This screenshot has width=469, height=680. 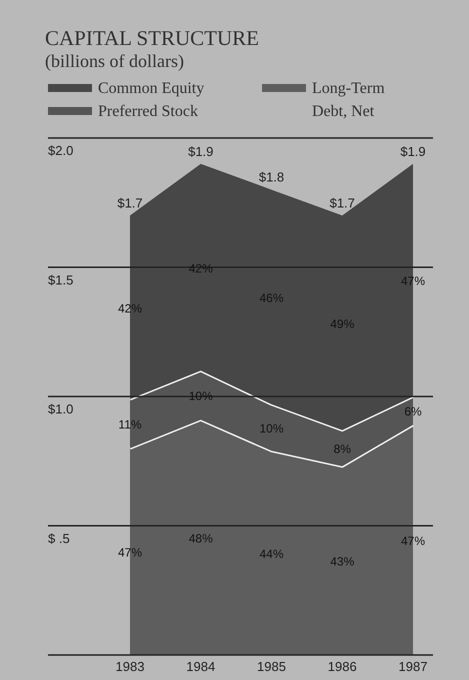 What do you see at coordinates (201, 666) in the screenshot?
I see `x-tick-label: 1984` at bounding box center [201, 666].